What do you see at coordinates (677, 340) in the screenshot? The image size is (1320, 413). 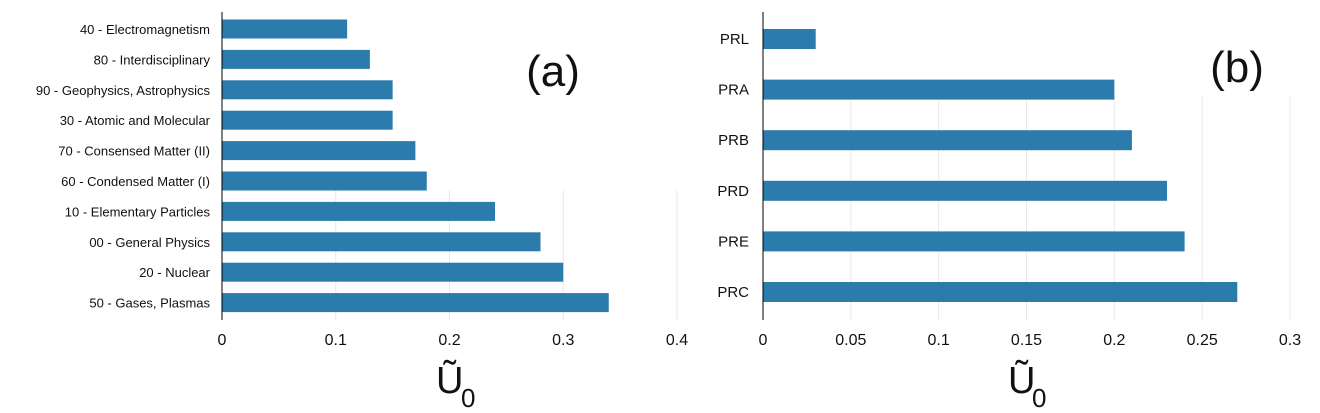 I see `x-tick-label-a-4: 0.4` at bounding box center [677, 340].